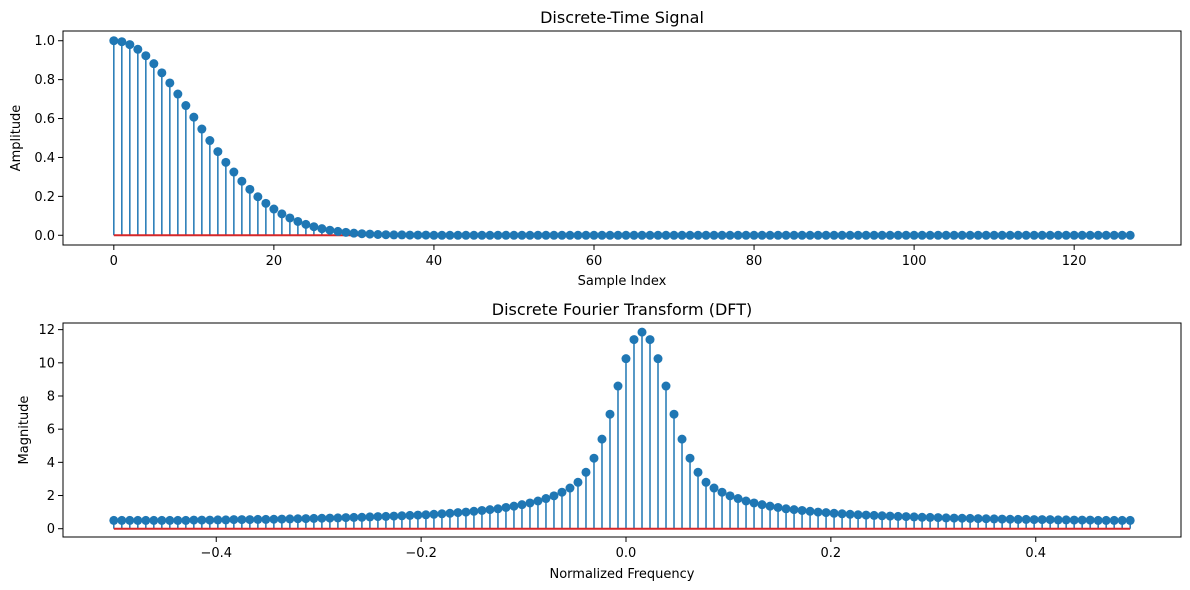  I want to click on y-tick-label: 6, so click(51, 430).